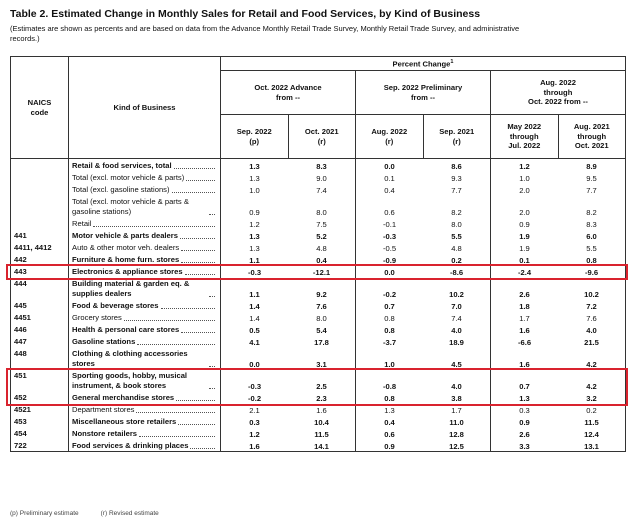 This screenshot has height=520, width=640. Describe the element at coordinates (318, 223) in the screenshot. I see `table-row: Retail 1.2 7.5 -0.1 8.0 0.9 8.3` at that location.